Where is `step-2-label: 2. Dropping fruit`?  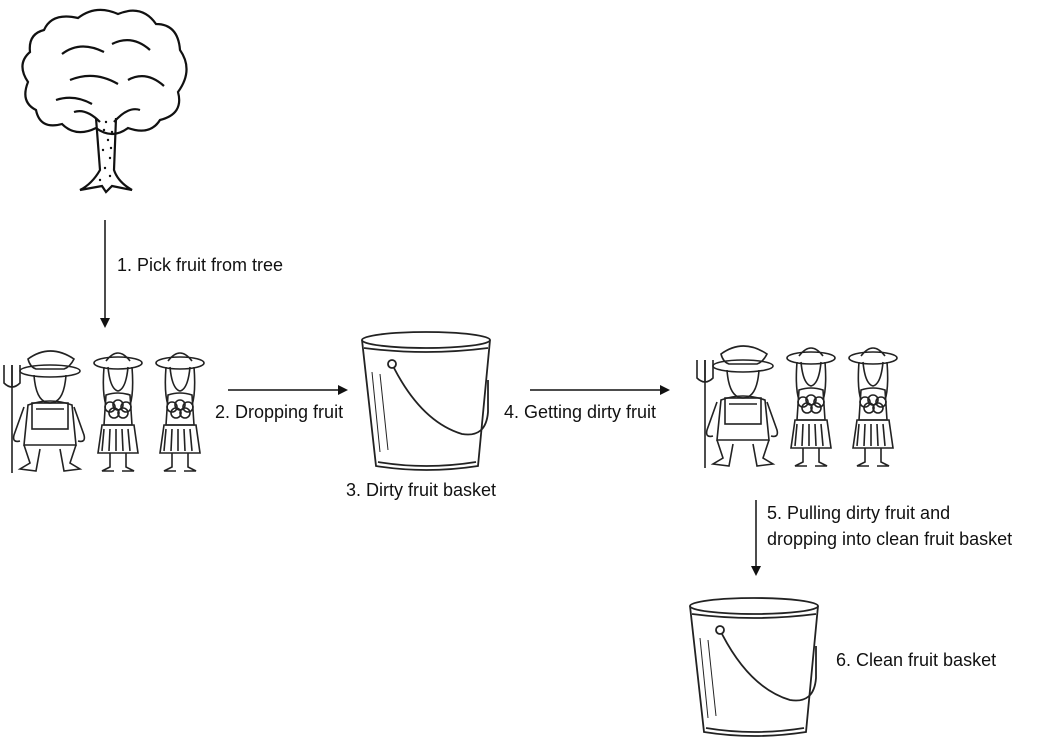
step-2-label: 2. Dropping fruit is located at coordinates (279, 412).